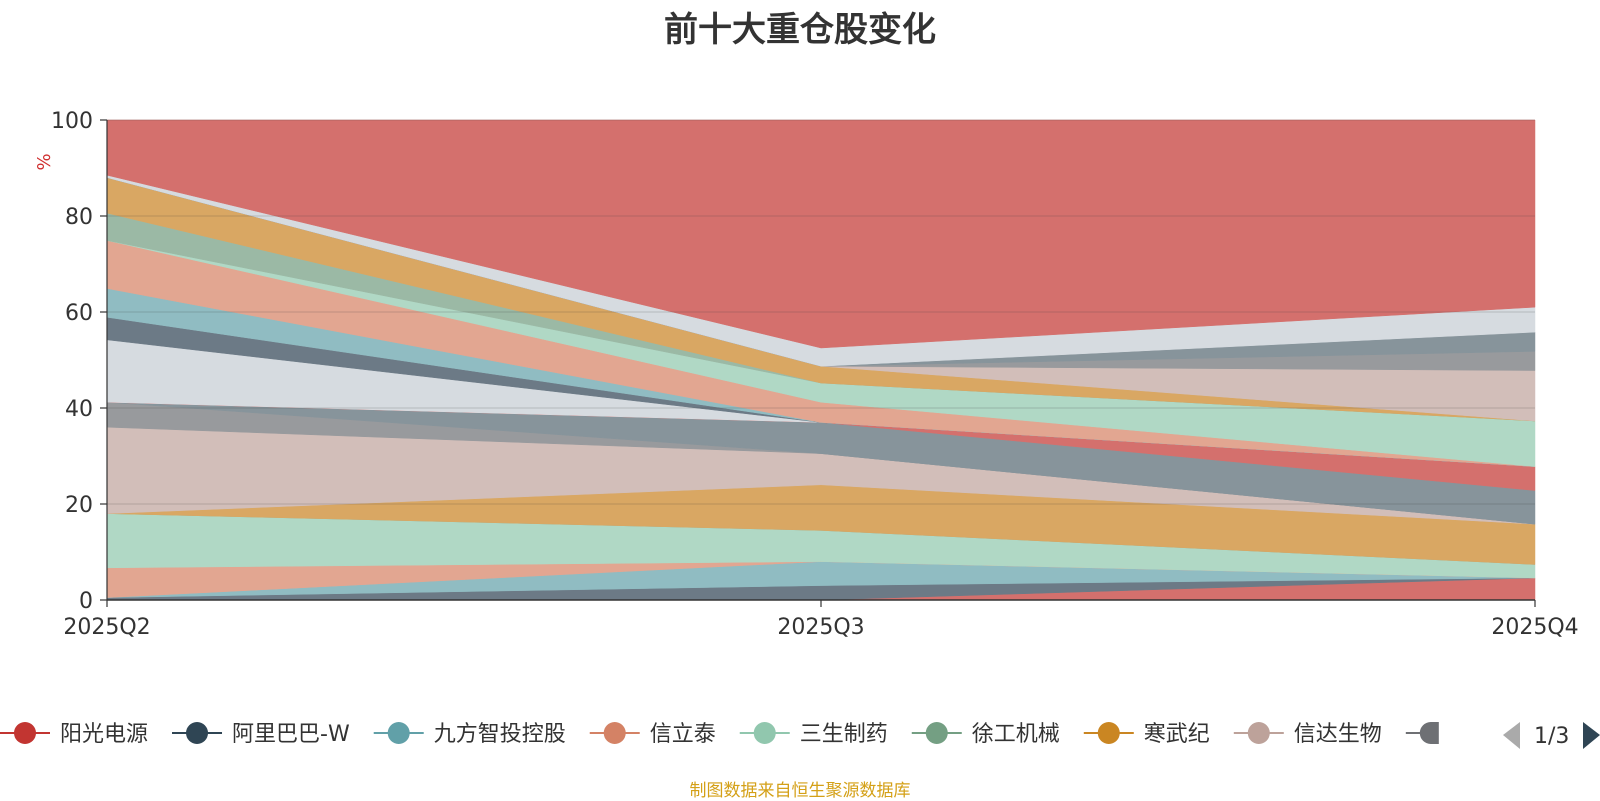 This screenshot has height=801, width=1600. I want to click on legend-marker-overflow, so click(1429, 733).